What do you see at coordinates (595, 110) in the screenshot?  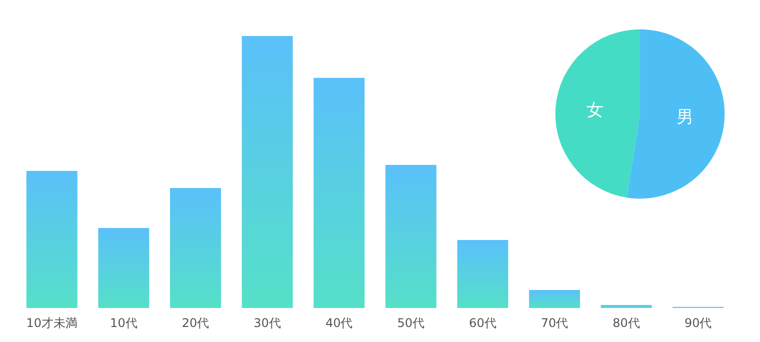 I see `slice-label: 女` at bounding box center [595, 110].